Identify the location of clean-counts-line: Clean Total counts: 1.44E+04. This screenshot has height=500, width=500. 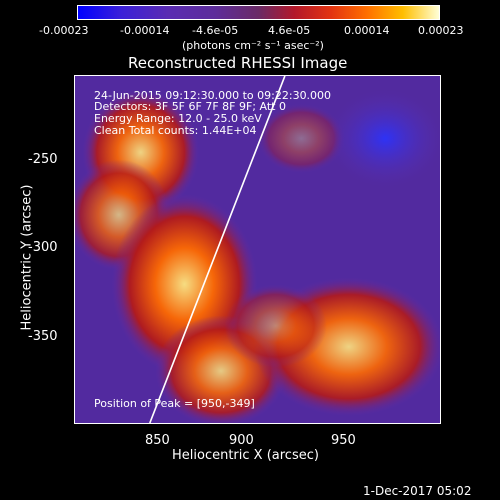
(175, 130).